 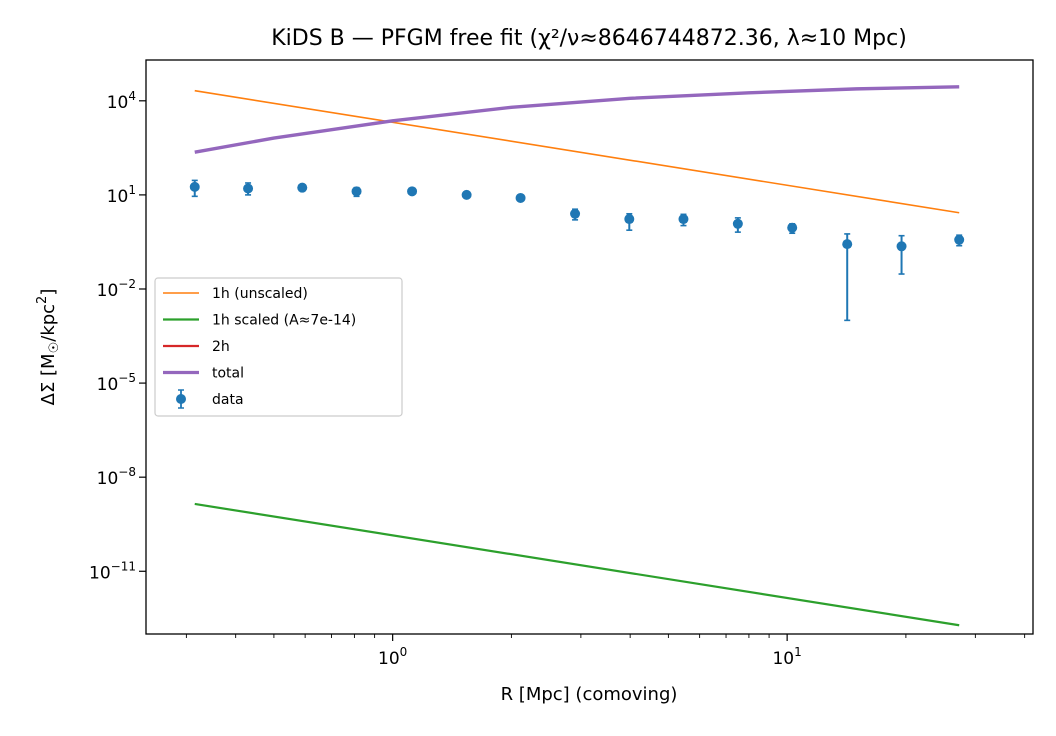 I want to click on y-tick-label: 10⁴, so click(x=121, y=101).